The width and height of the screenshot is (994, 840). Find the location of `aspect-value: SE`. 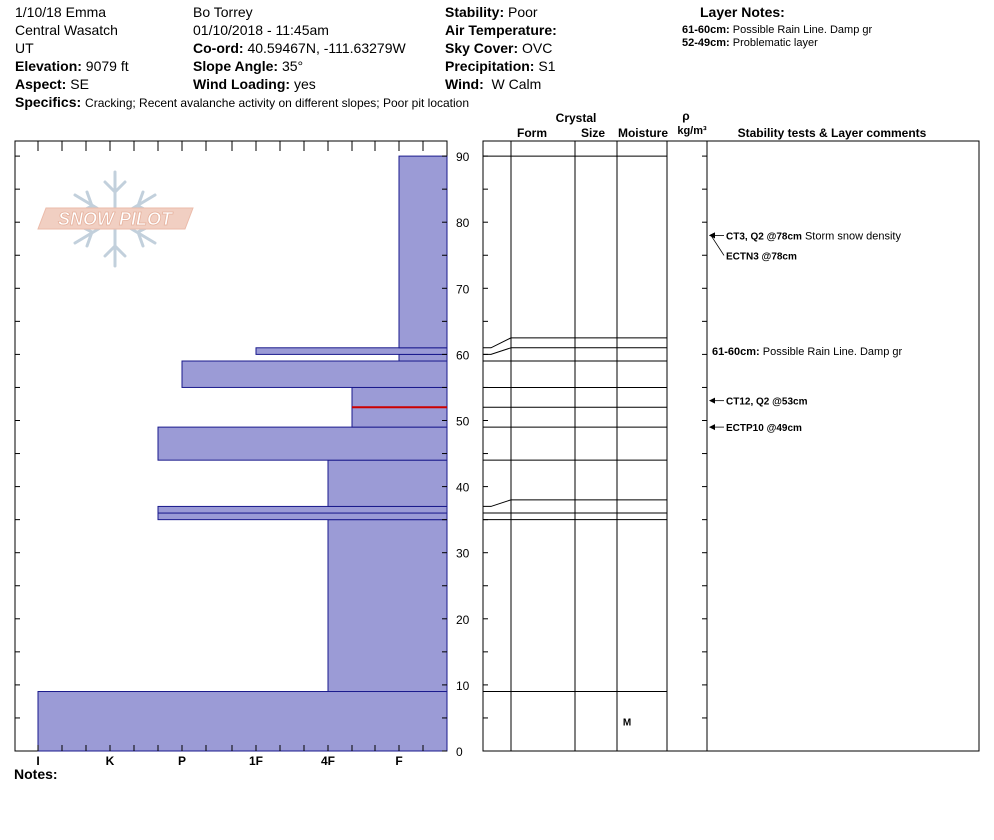

aspect-value: SE is located at coordinates (79, 84).